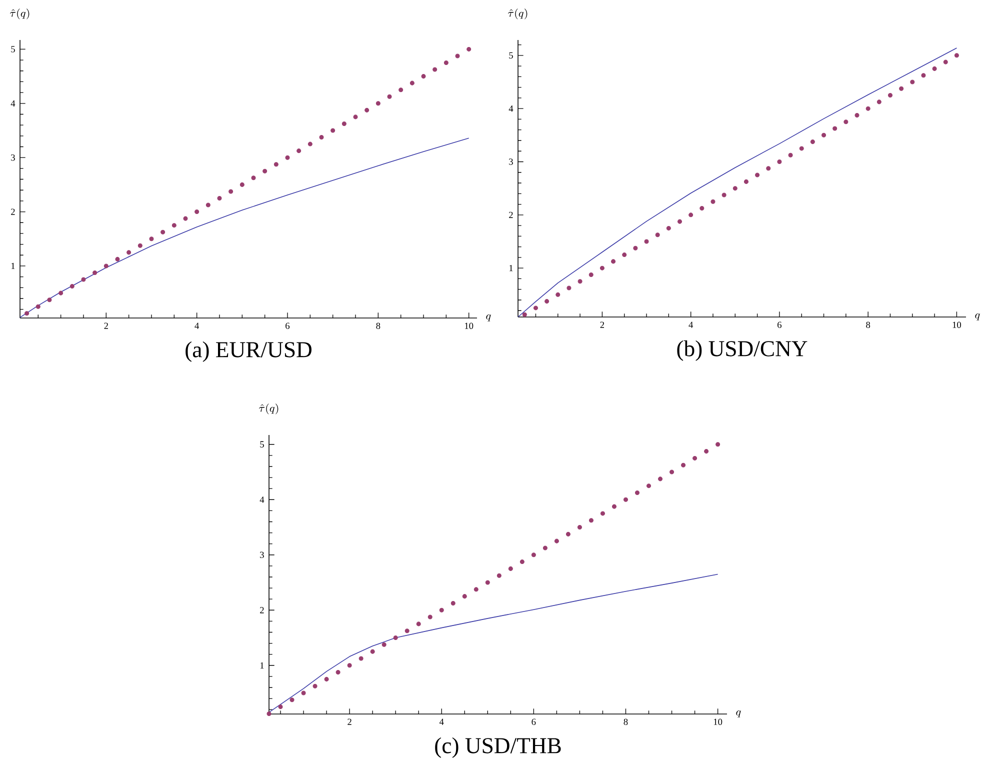 The width and height of the screenshot is (994, 783). I want to click on x-tick-label: 6, so click(288, 325).